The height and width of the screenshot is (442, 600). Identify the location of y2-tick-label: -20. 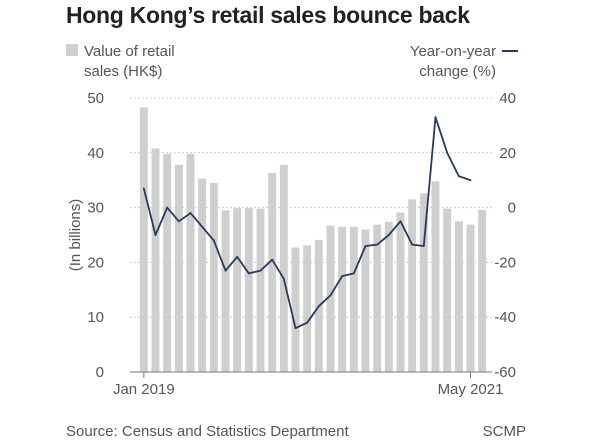
(505, 262).